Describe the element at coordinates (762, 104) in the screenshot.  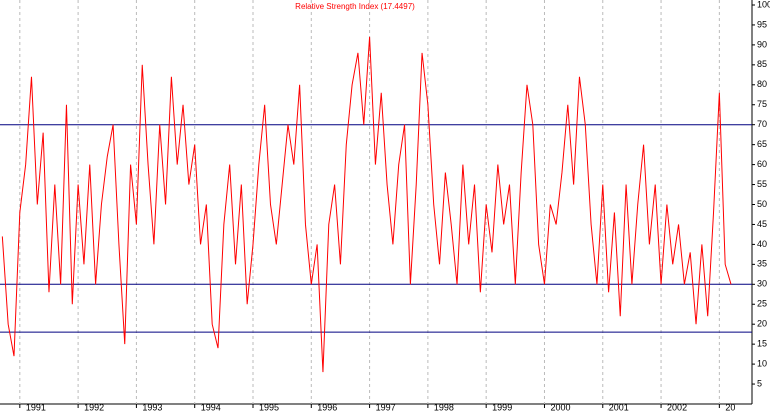
I see `y-tick-label: 75` at that location.